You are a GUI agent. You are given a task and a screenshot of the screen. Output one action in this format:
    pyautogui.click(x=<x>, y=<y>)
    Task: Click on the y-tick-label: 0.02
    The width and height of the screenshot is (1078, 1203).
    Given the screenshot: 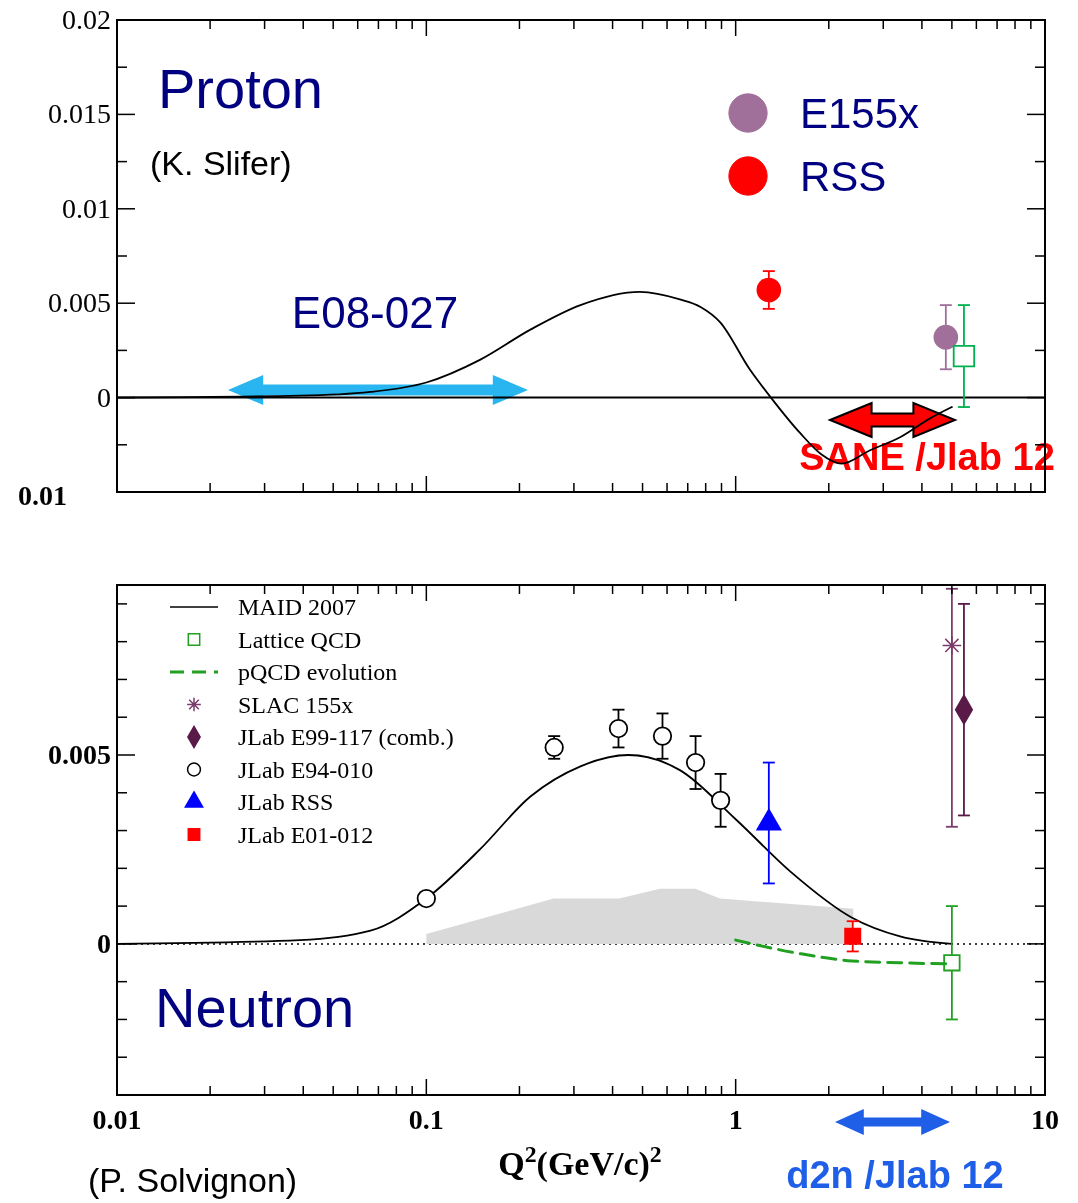 What is the action you would take?
    pyautogui.click(x=86, y=19)
    